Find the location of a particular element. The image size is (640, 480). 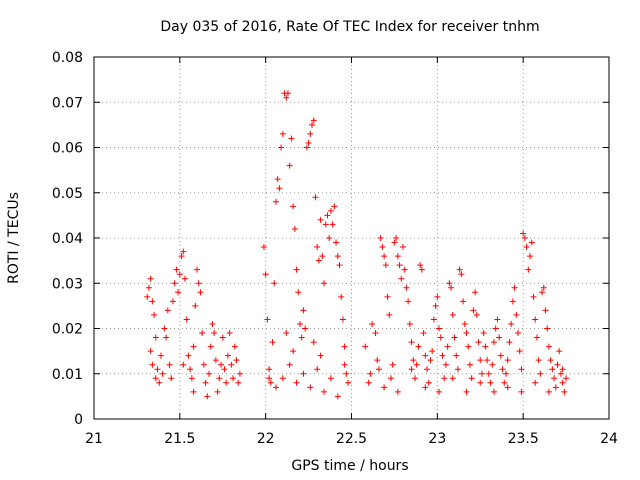

x-tick-label: 22 is located at coordinates (266, 439).